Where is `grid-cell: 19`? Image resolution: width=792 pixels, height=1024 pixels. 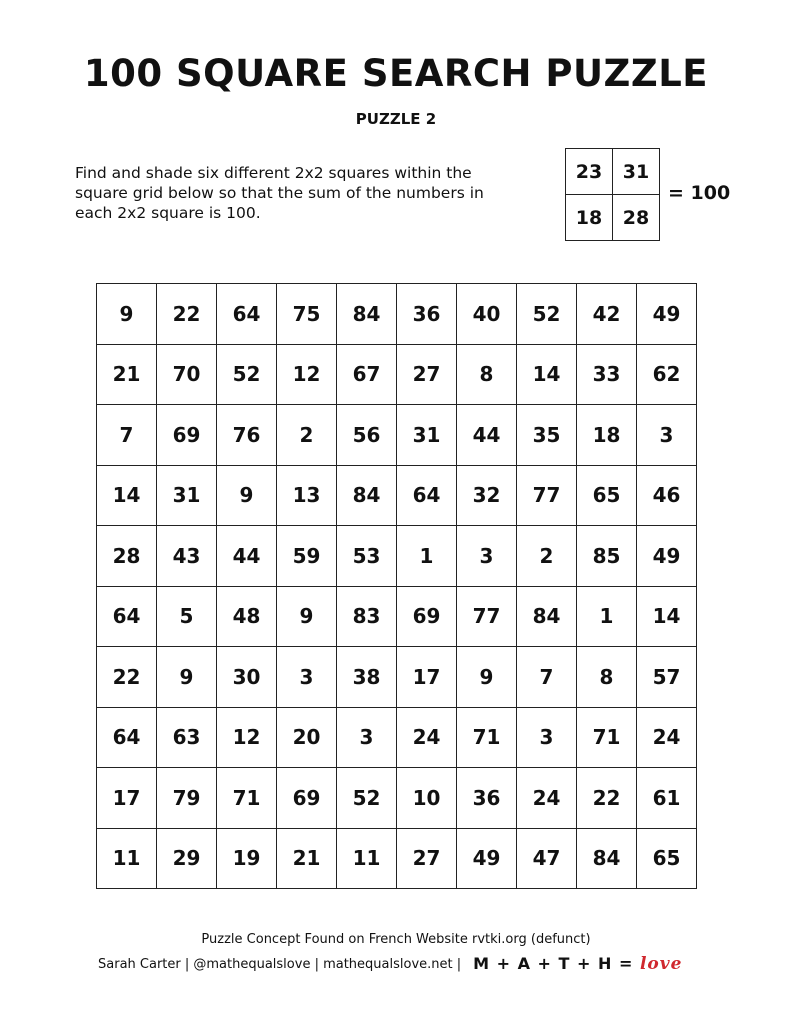 grid-cell: 19 is located at coordinates (246, 858).